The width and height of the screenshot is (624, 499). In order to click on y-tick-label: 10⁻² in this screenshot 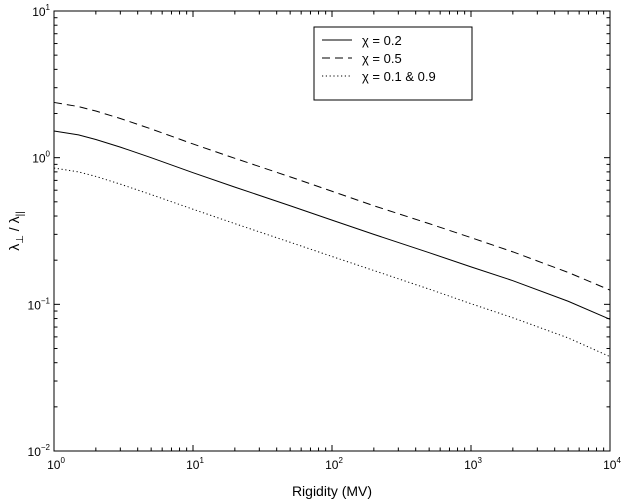, I will do `click(39, 451)`.